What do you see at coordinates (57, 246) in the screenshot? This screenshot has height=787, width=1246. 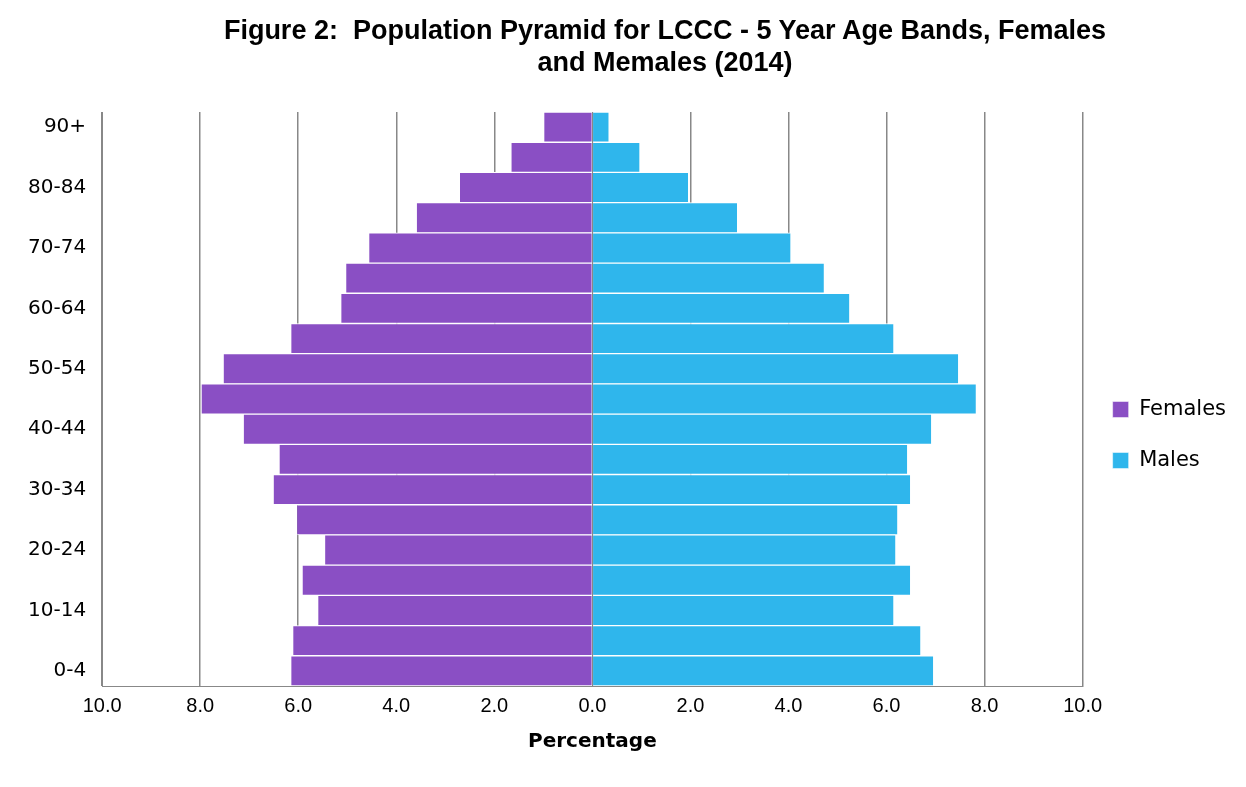 I see `y-tick-label: 70-74` at bounding box center [57, 246].